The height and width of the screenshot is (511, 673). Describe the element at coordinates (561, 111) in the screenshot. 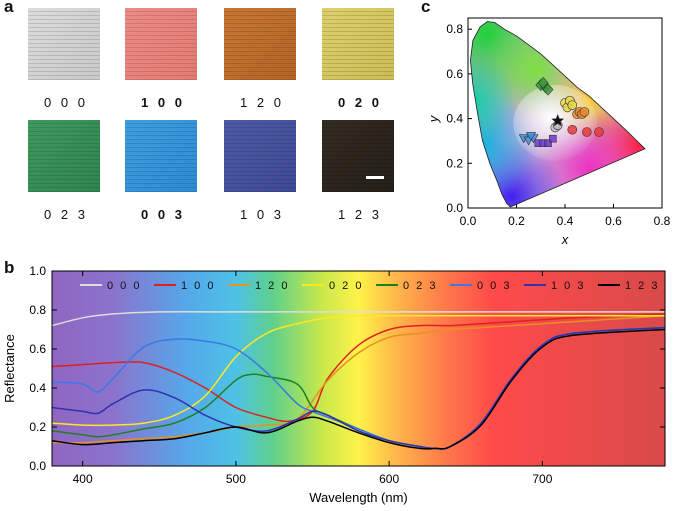

I see `cie-data-points` at that location.